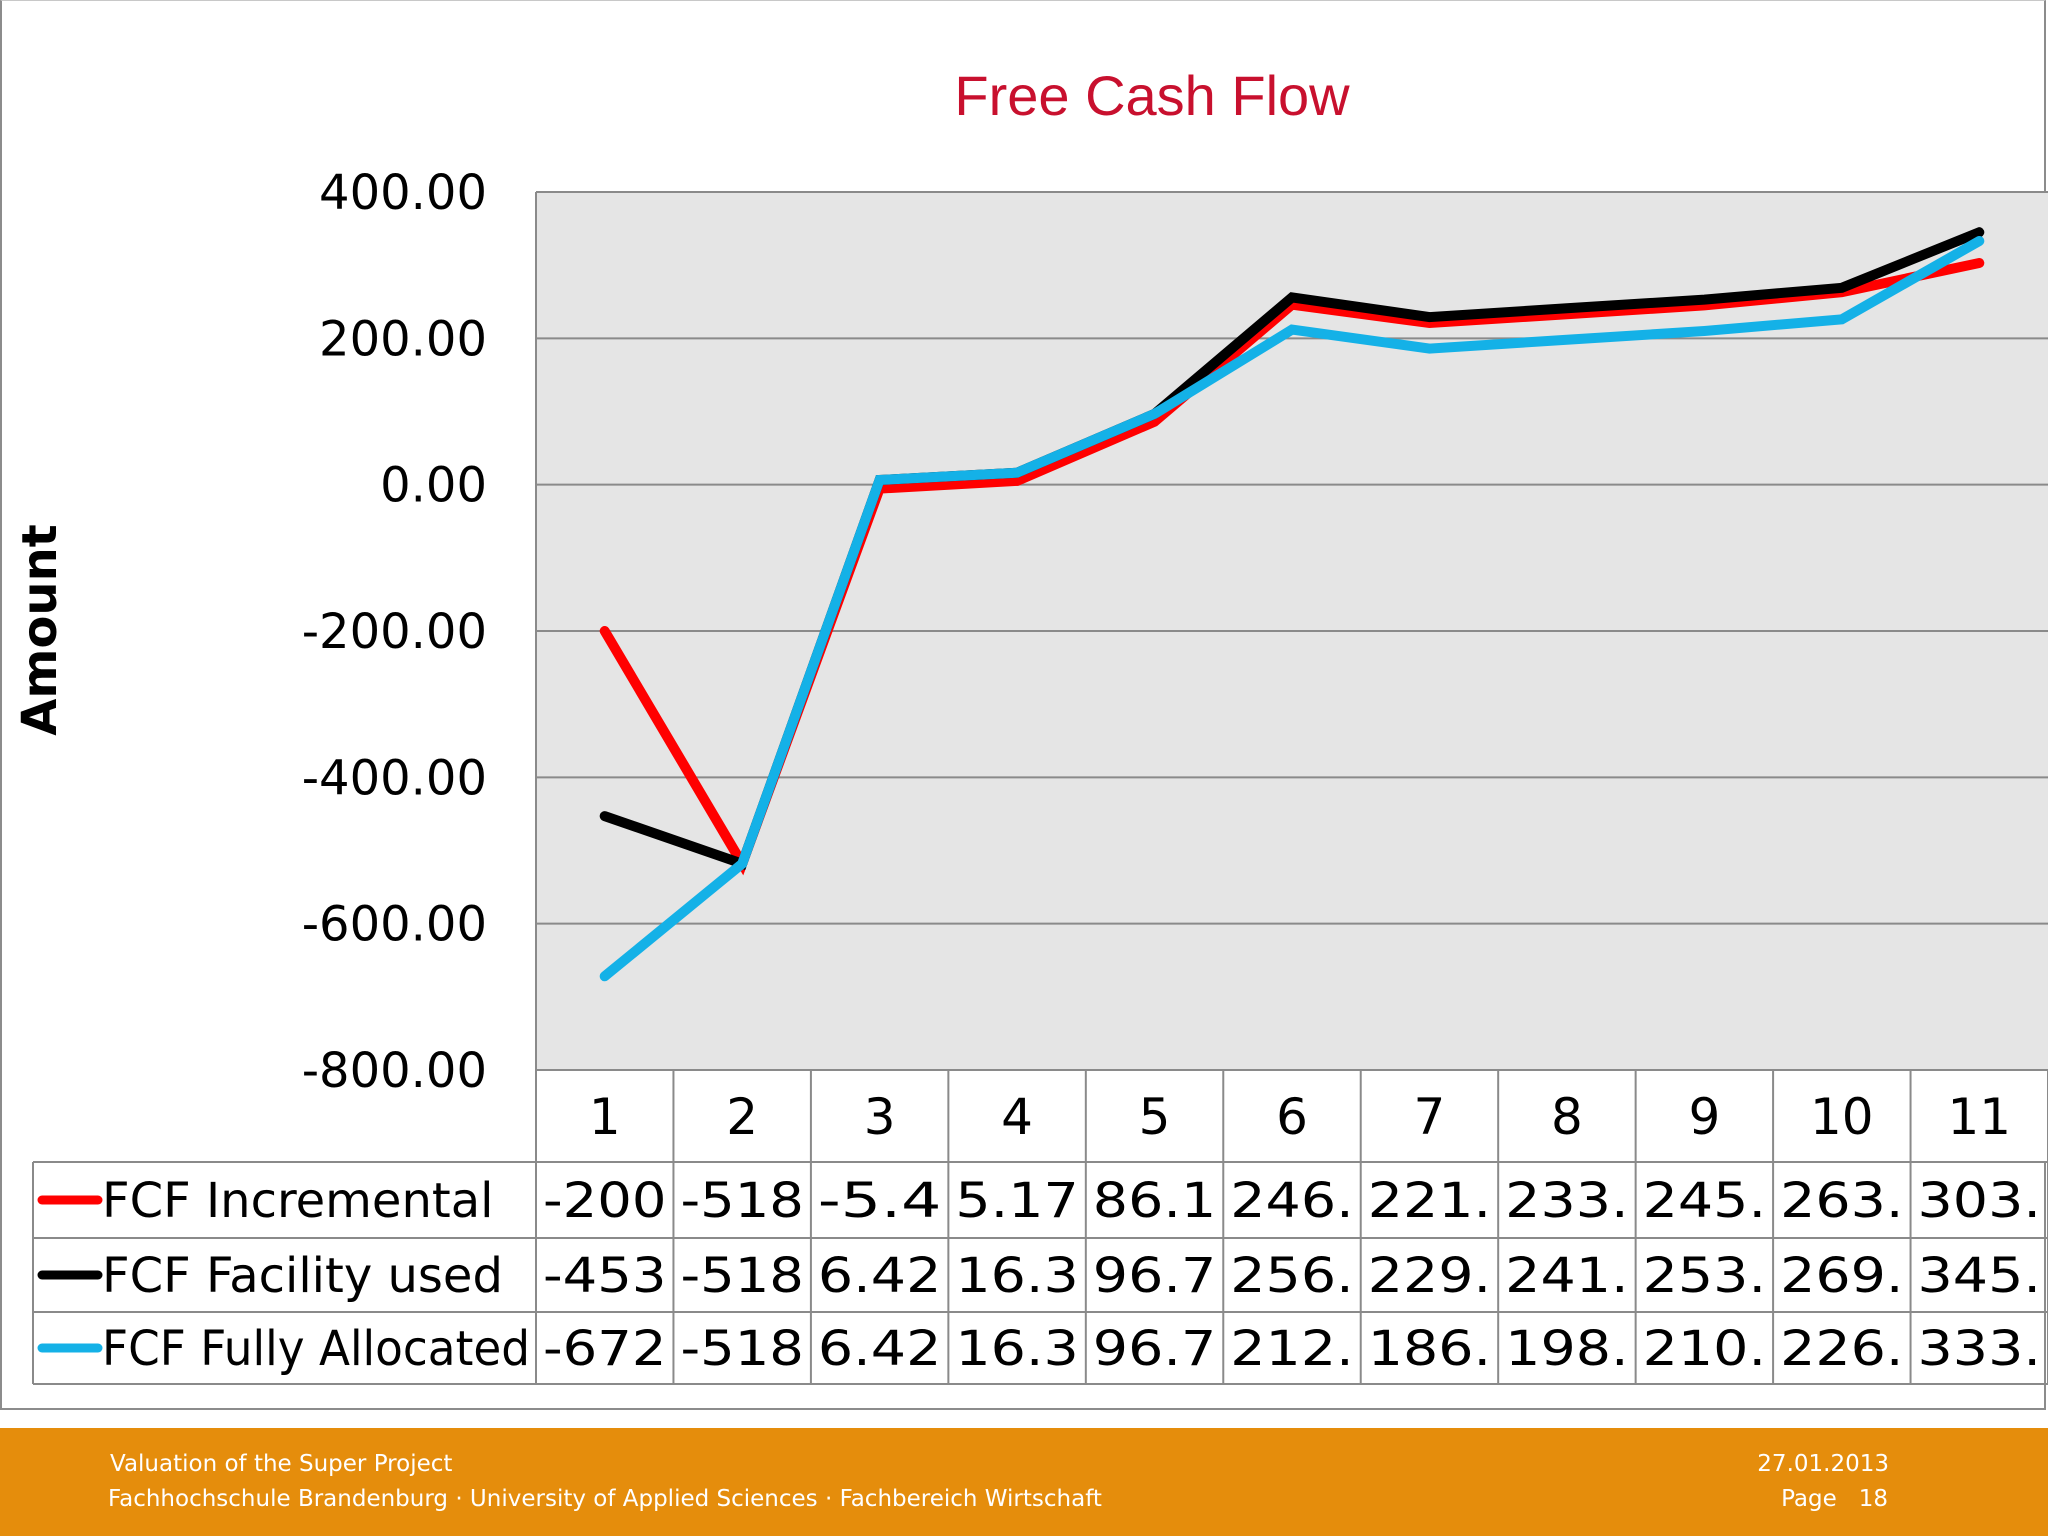 The width and height of the screenshot is (2048, 1536). I want to click on x-category-label: 9, so click(1704, 1117).